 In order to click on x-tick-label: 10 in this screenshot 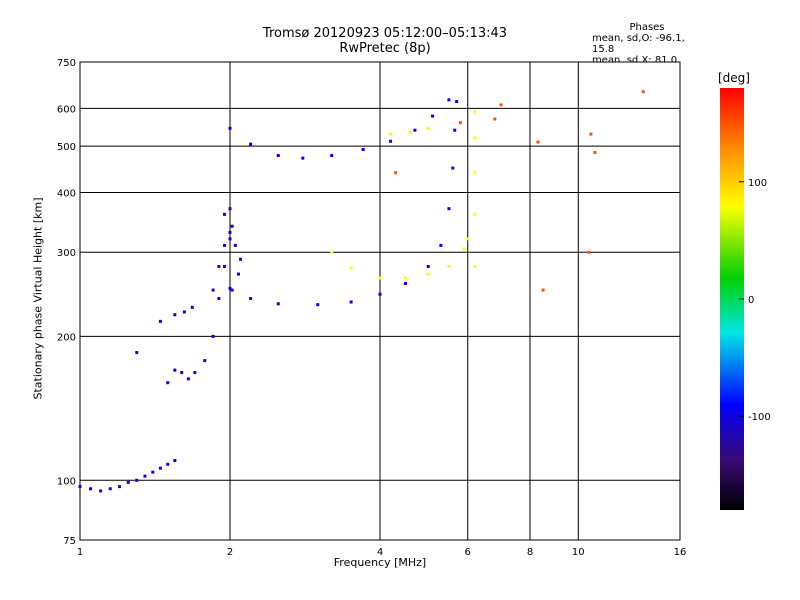, I will do `click(578, 552)`.